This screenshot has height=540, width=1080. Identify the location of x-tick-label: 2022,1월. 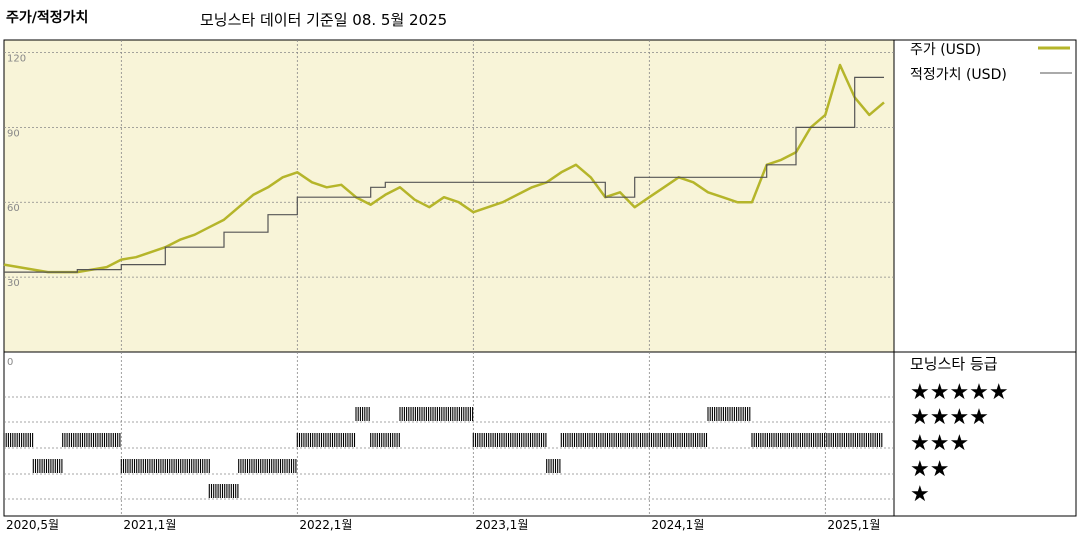
(325, 525).